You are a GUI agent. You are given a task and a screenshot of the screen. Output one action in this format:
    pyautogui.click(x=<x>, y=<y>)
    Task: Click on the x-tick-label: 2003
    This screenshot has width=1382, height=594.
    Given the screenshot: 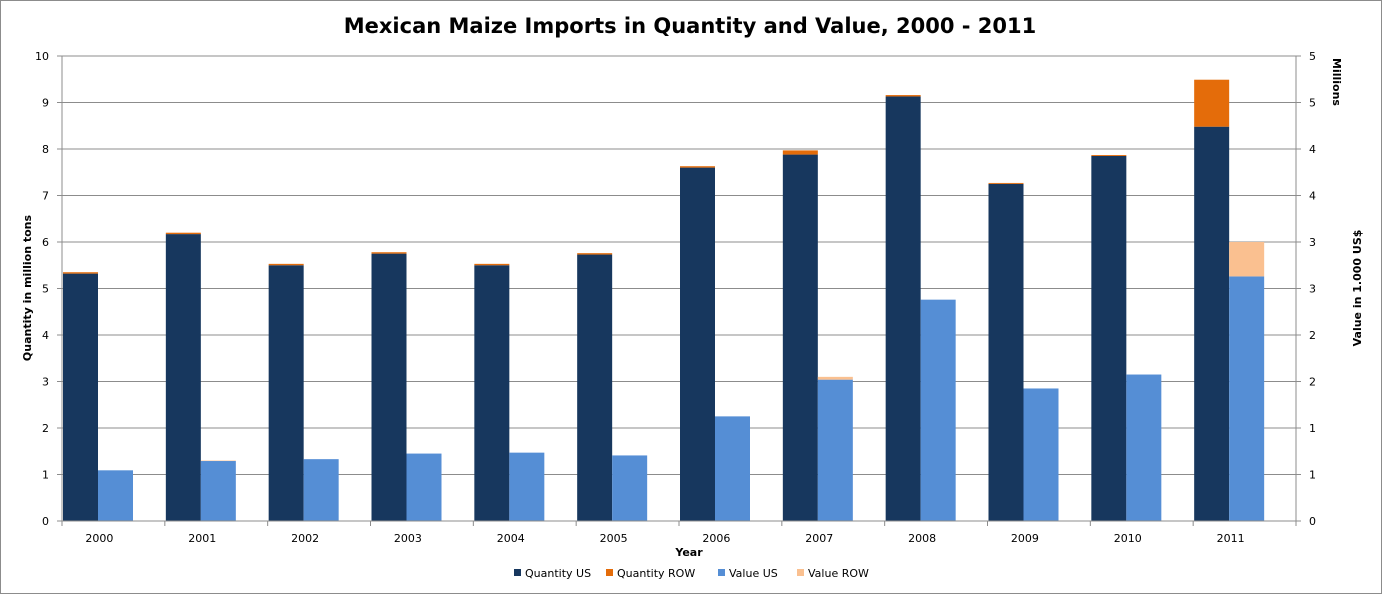 What is the action you would take?
    pyautogui.click(x=408, y=538)
    